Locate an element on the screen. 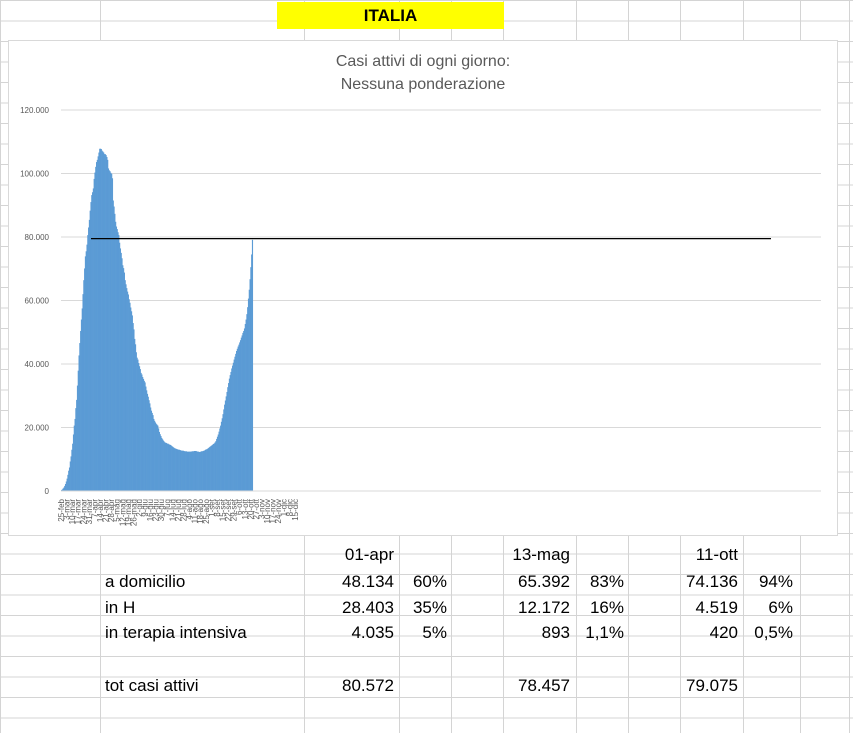  cell-percent: 83% is located at coordinates (606, 581).